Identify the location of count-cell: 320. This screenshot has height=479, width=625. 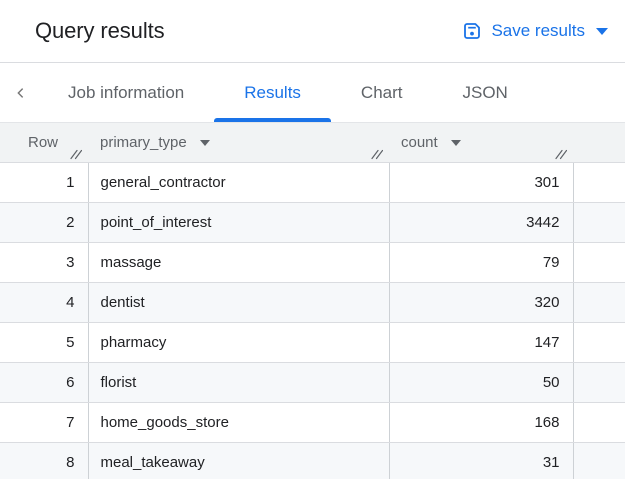
(481, 302).